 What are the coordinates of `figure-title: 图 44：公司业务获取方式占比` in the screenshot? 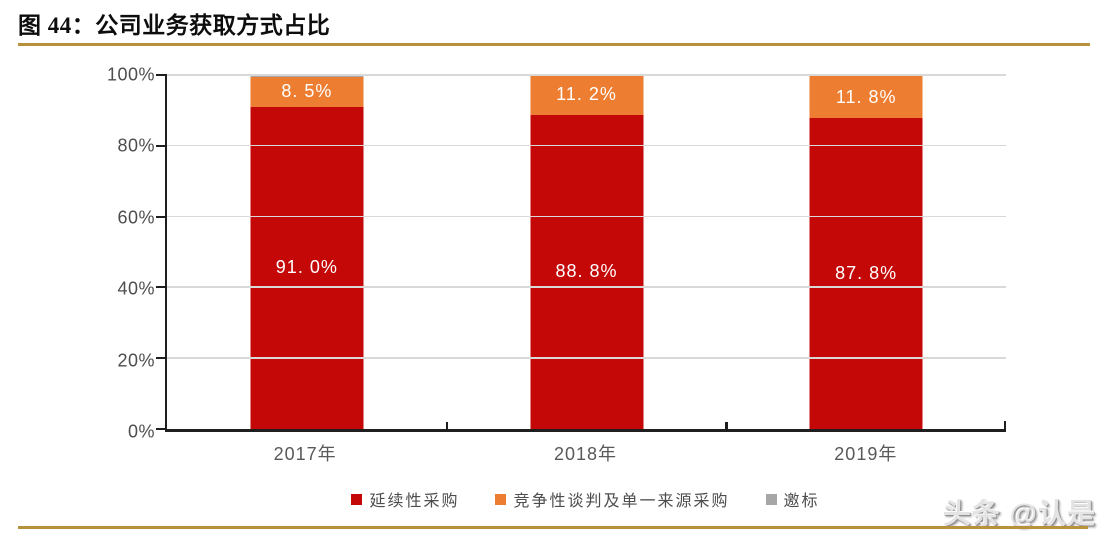 It's located at (174, 25).